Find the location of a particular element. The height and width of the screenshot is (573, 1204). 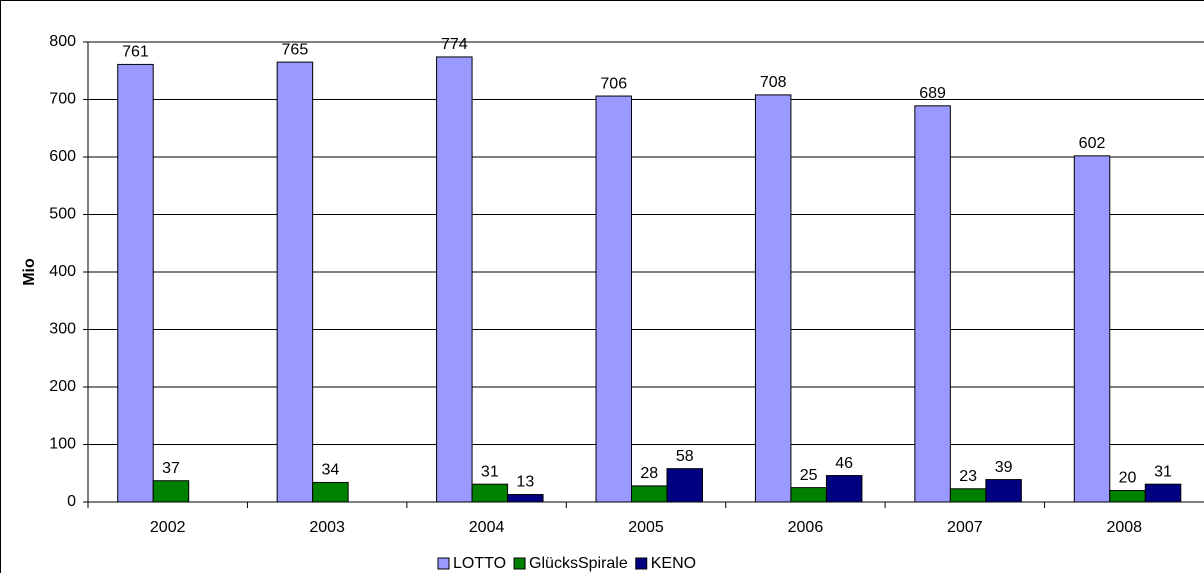

legend-label: GlücksSpirale is located at coordinates (578, 563).